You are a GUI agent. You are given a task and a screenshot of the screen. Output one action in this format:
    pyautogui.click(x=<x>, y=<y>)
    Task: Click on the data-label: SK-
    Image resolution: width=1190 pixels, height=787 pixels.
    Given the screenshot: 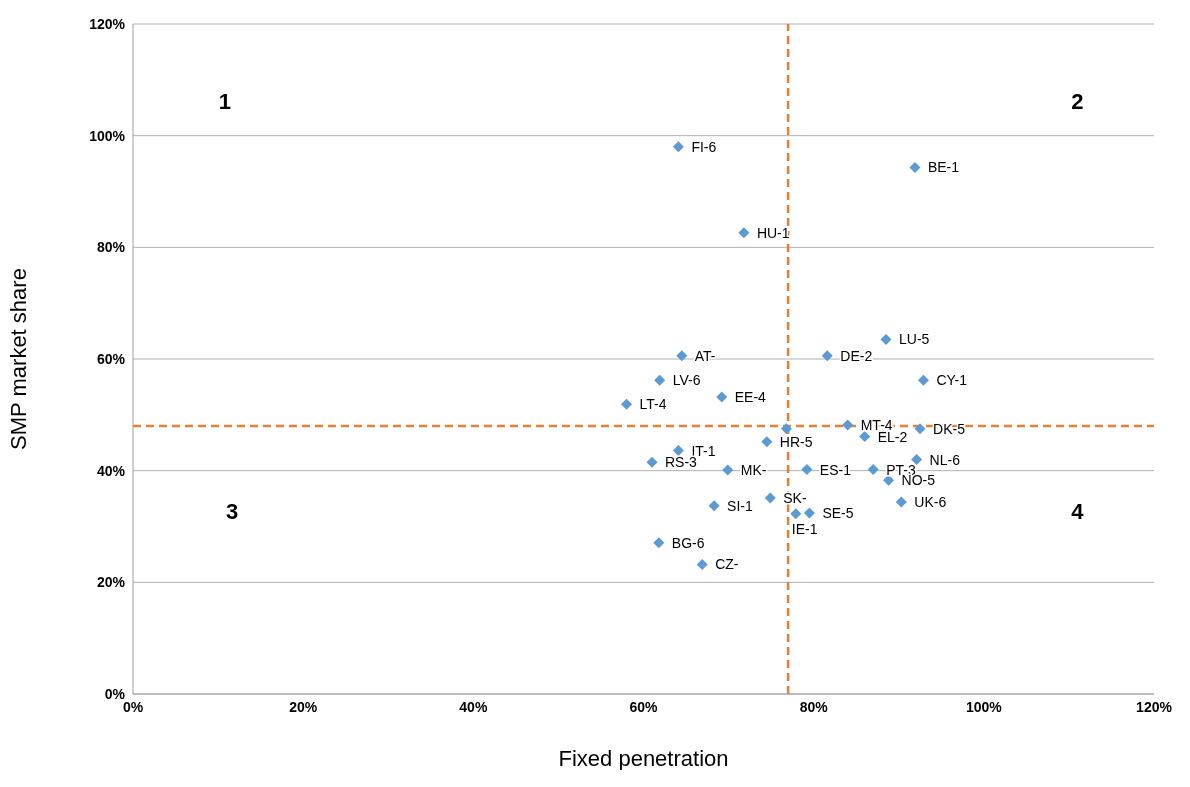 What is the action you would take?
    pyautogui.click(x=795, y=498)
    